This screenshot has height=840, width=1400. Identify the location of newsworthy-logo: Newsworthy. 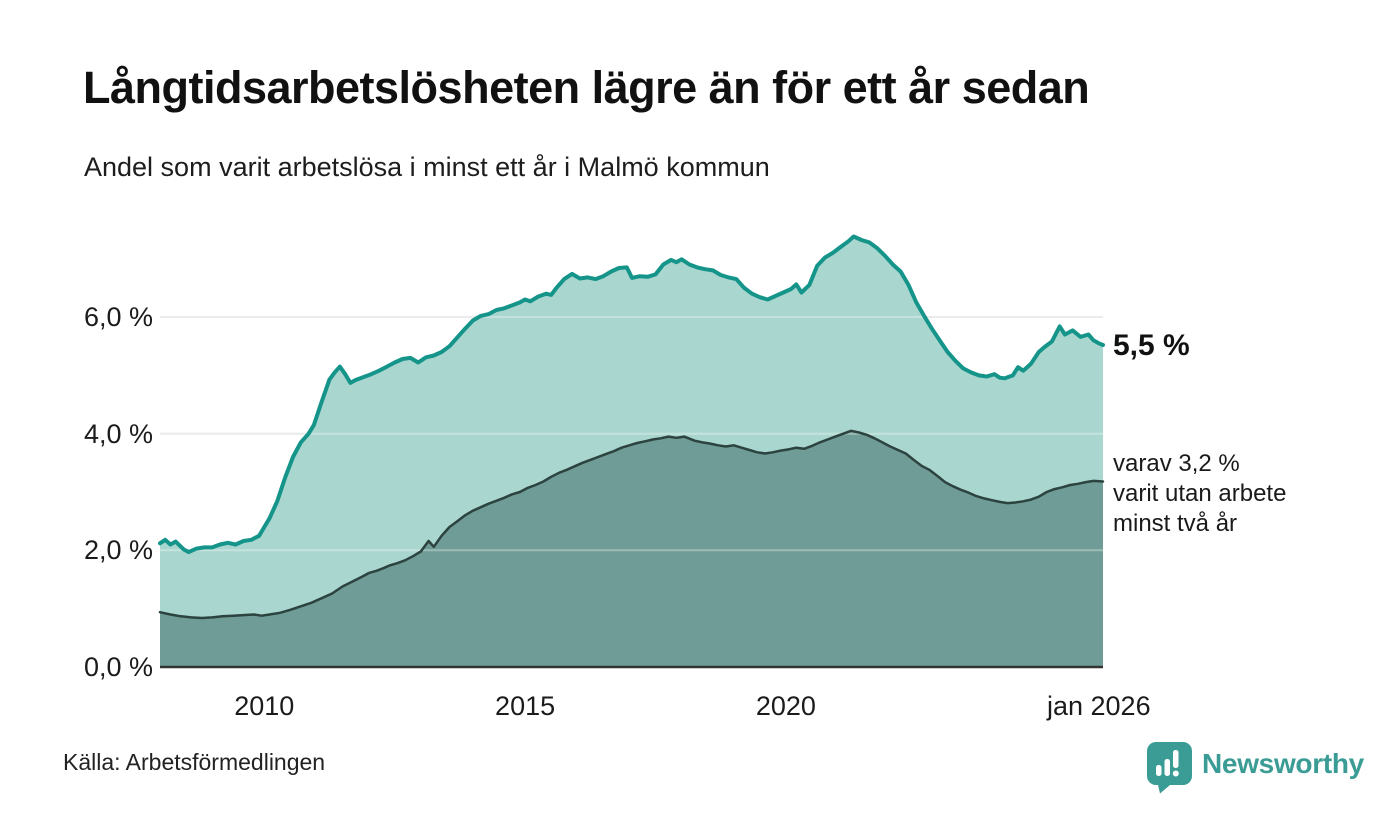
(1255, 767).